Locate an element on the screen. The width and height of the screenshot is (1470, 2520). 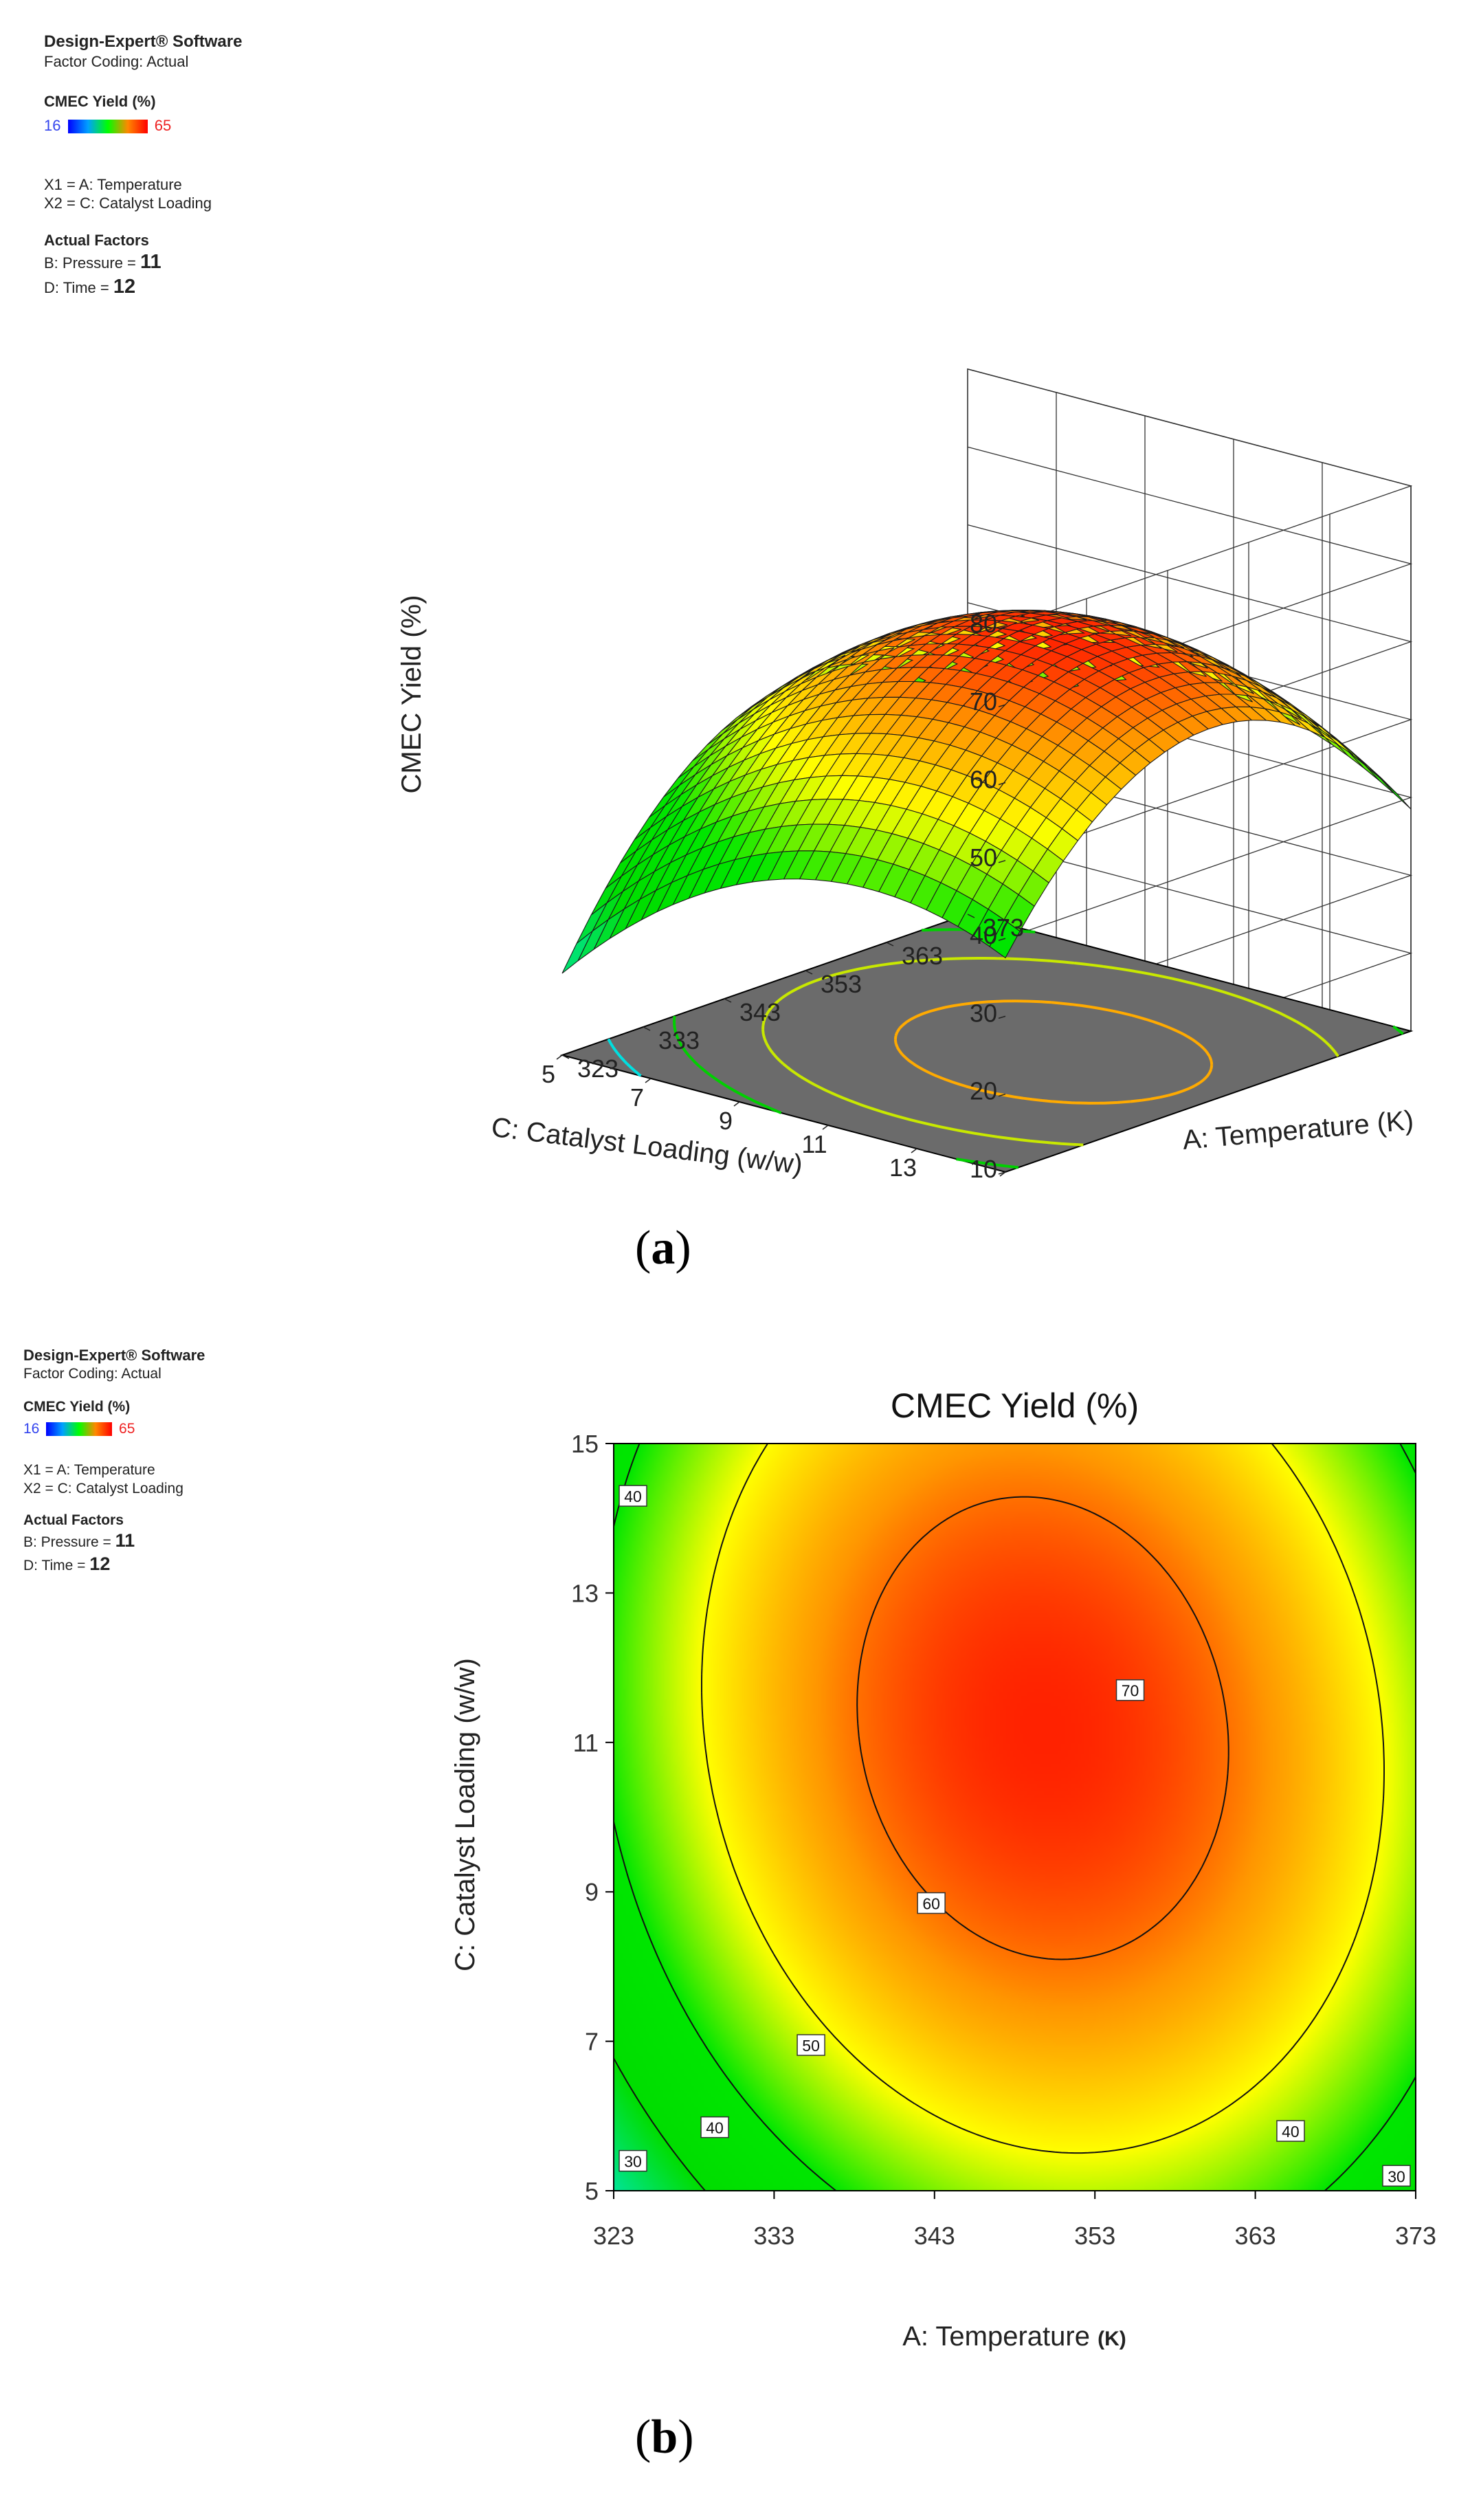
y-tick-label: 11 is located at coordinates (586, 1743).